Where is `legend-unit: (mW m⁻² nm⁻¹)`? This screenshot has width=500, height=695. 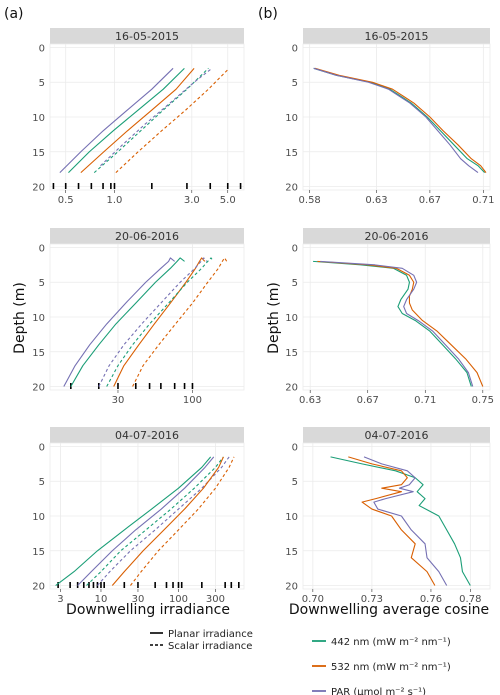
legend-unit: (mW m⁻² nm⁻¹) is located at coordinates (412, 642).